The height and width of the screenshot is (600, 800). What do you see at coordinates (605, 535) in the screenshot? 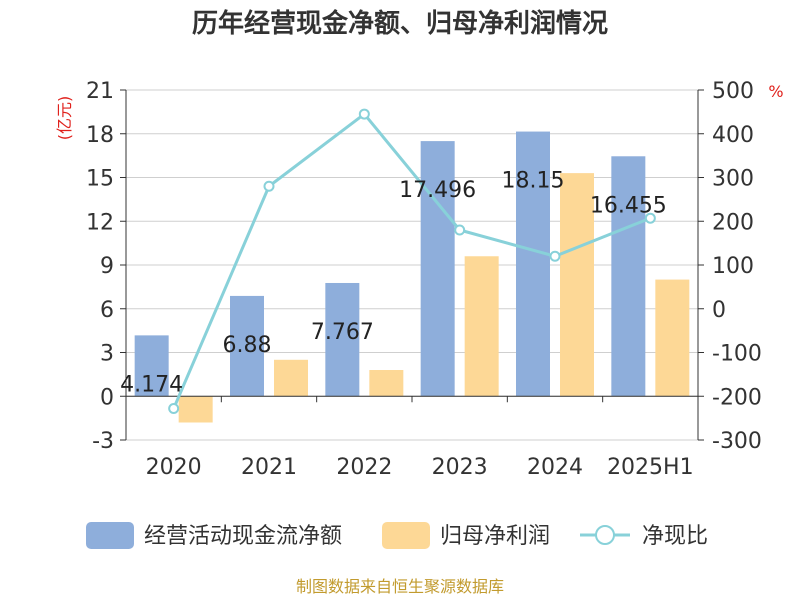
I see `legend-marker-ratio` at bounding box center [605, 535].